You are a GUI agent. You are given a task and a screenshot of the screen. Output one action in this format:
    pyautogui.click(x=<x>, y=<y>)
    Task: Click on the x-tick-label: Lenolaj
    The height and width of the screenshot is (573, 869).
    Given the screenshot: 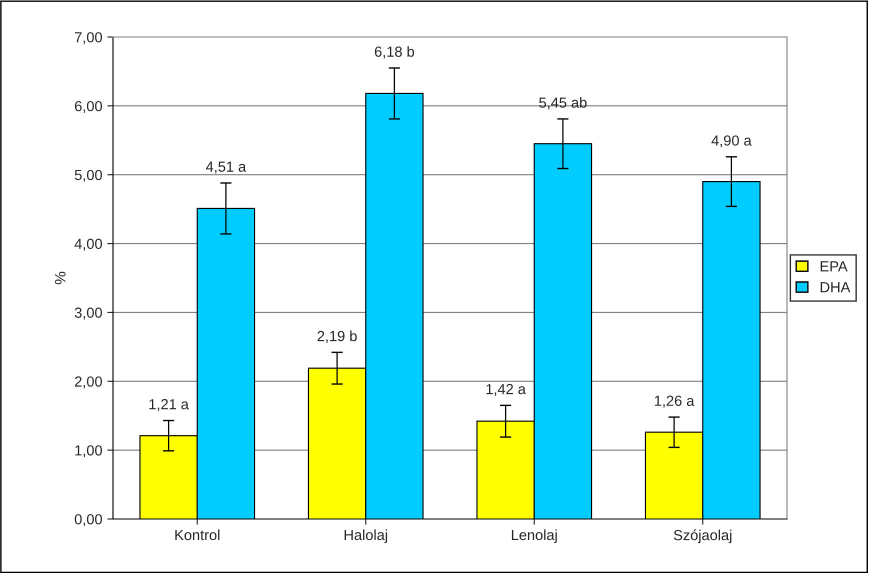 What is the action you would take?
    pyautogui.click(x=534, y=536)
    